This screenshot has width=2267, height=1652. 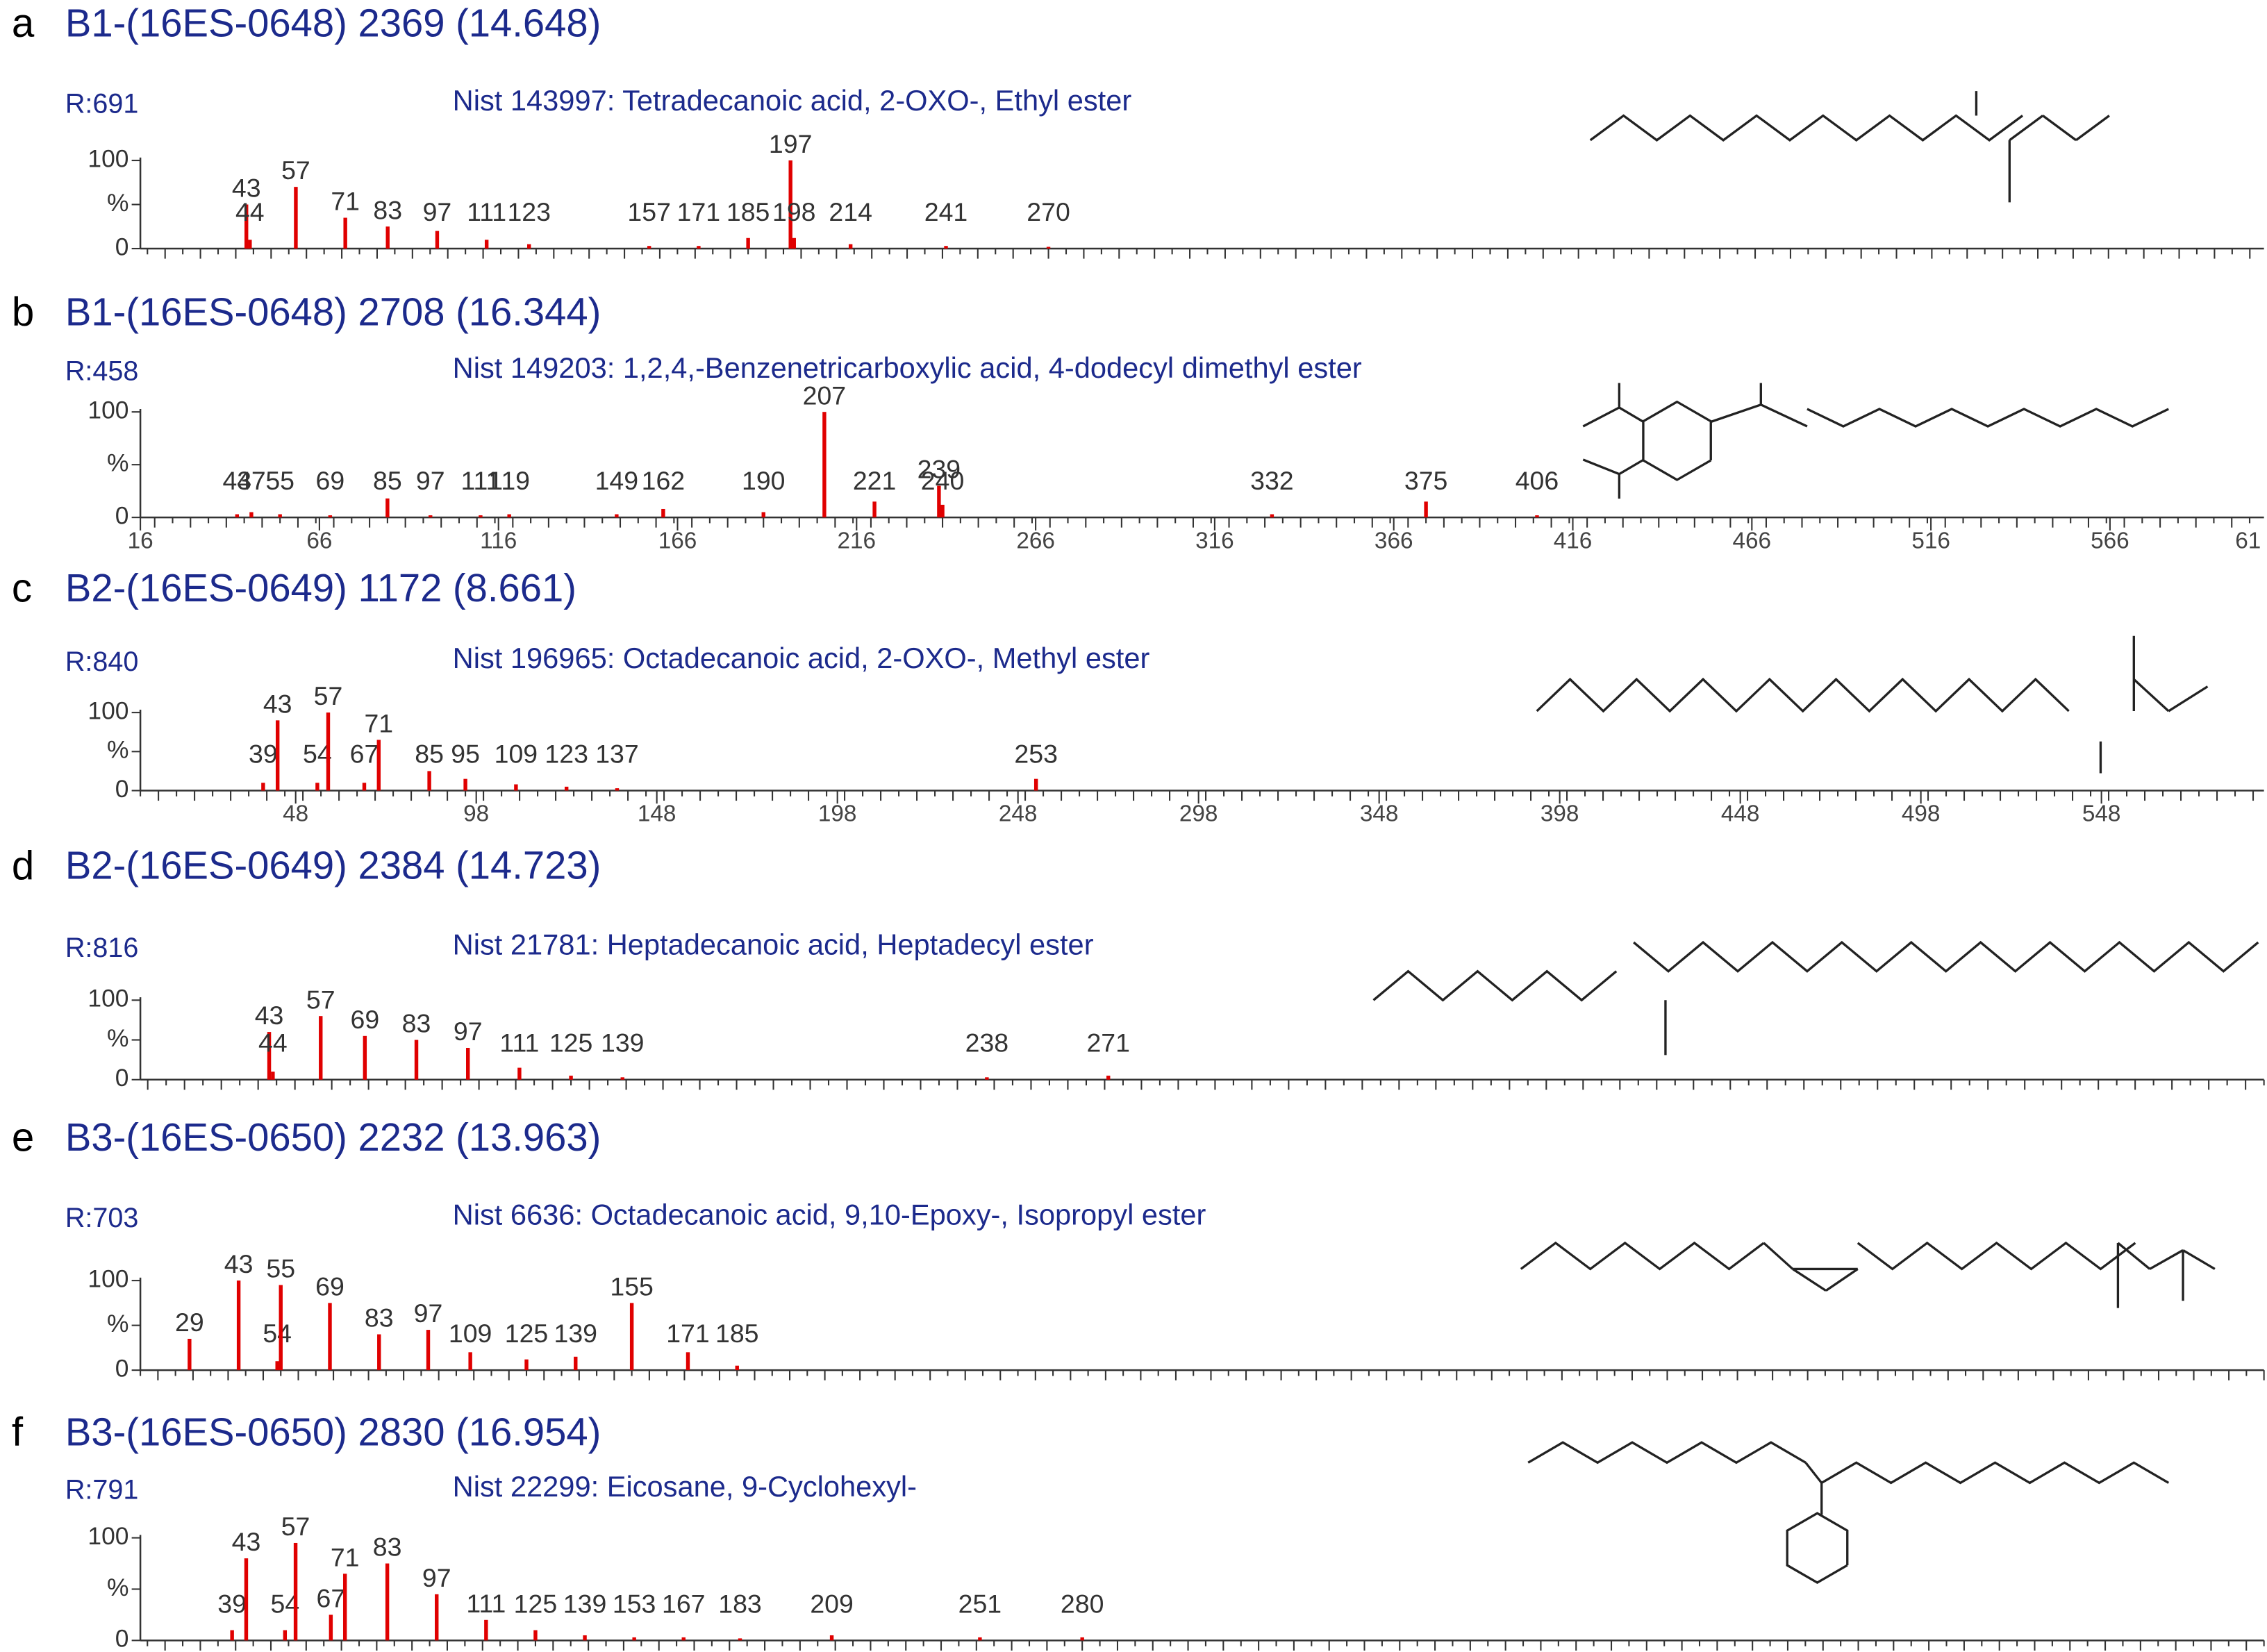 What do you see at coordinates (499, 540) in the screenshot?
I see `x-tick-label: 116` at bounding box center [499, 540].